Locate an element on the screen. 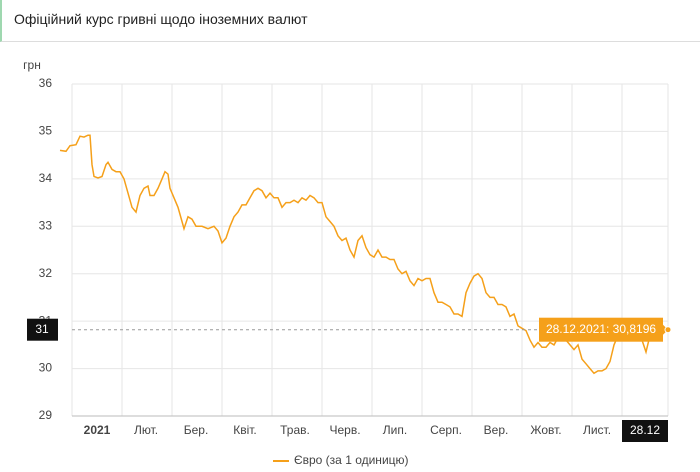 The image size is (700, 472). crosshair-point is located at coordinates (668, 330).